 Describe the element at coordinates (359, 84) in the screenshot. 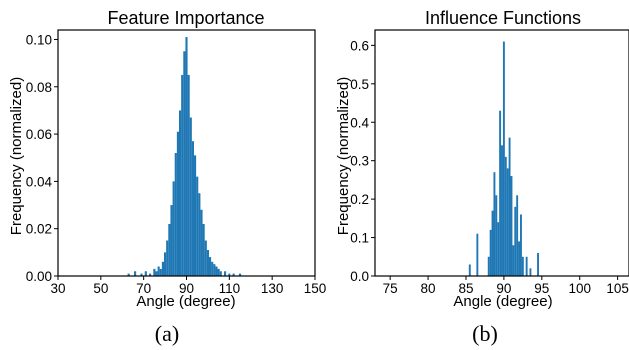

I see `y-tick-label: 0.5` at that location.